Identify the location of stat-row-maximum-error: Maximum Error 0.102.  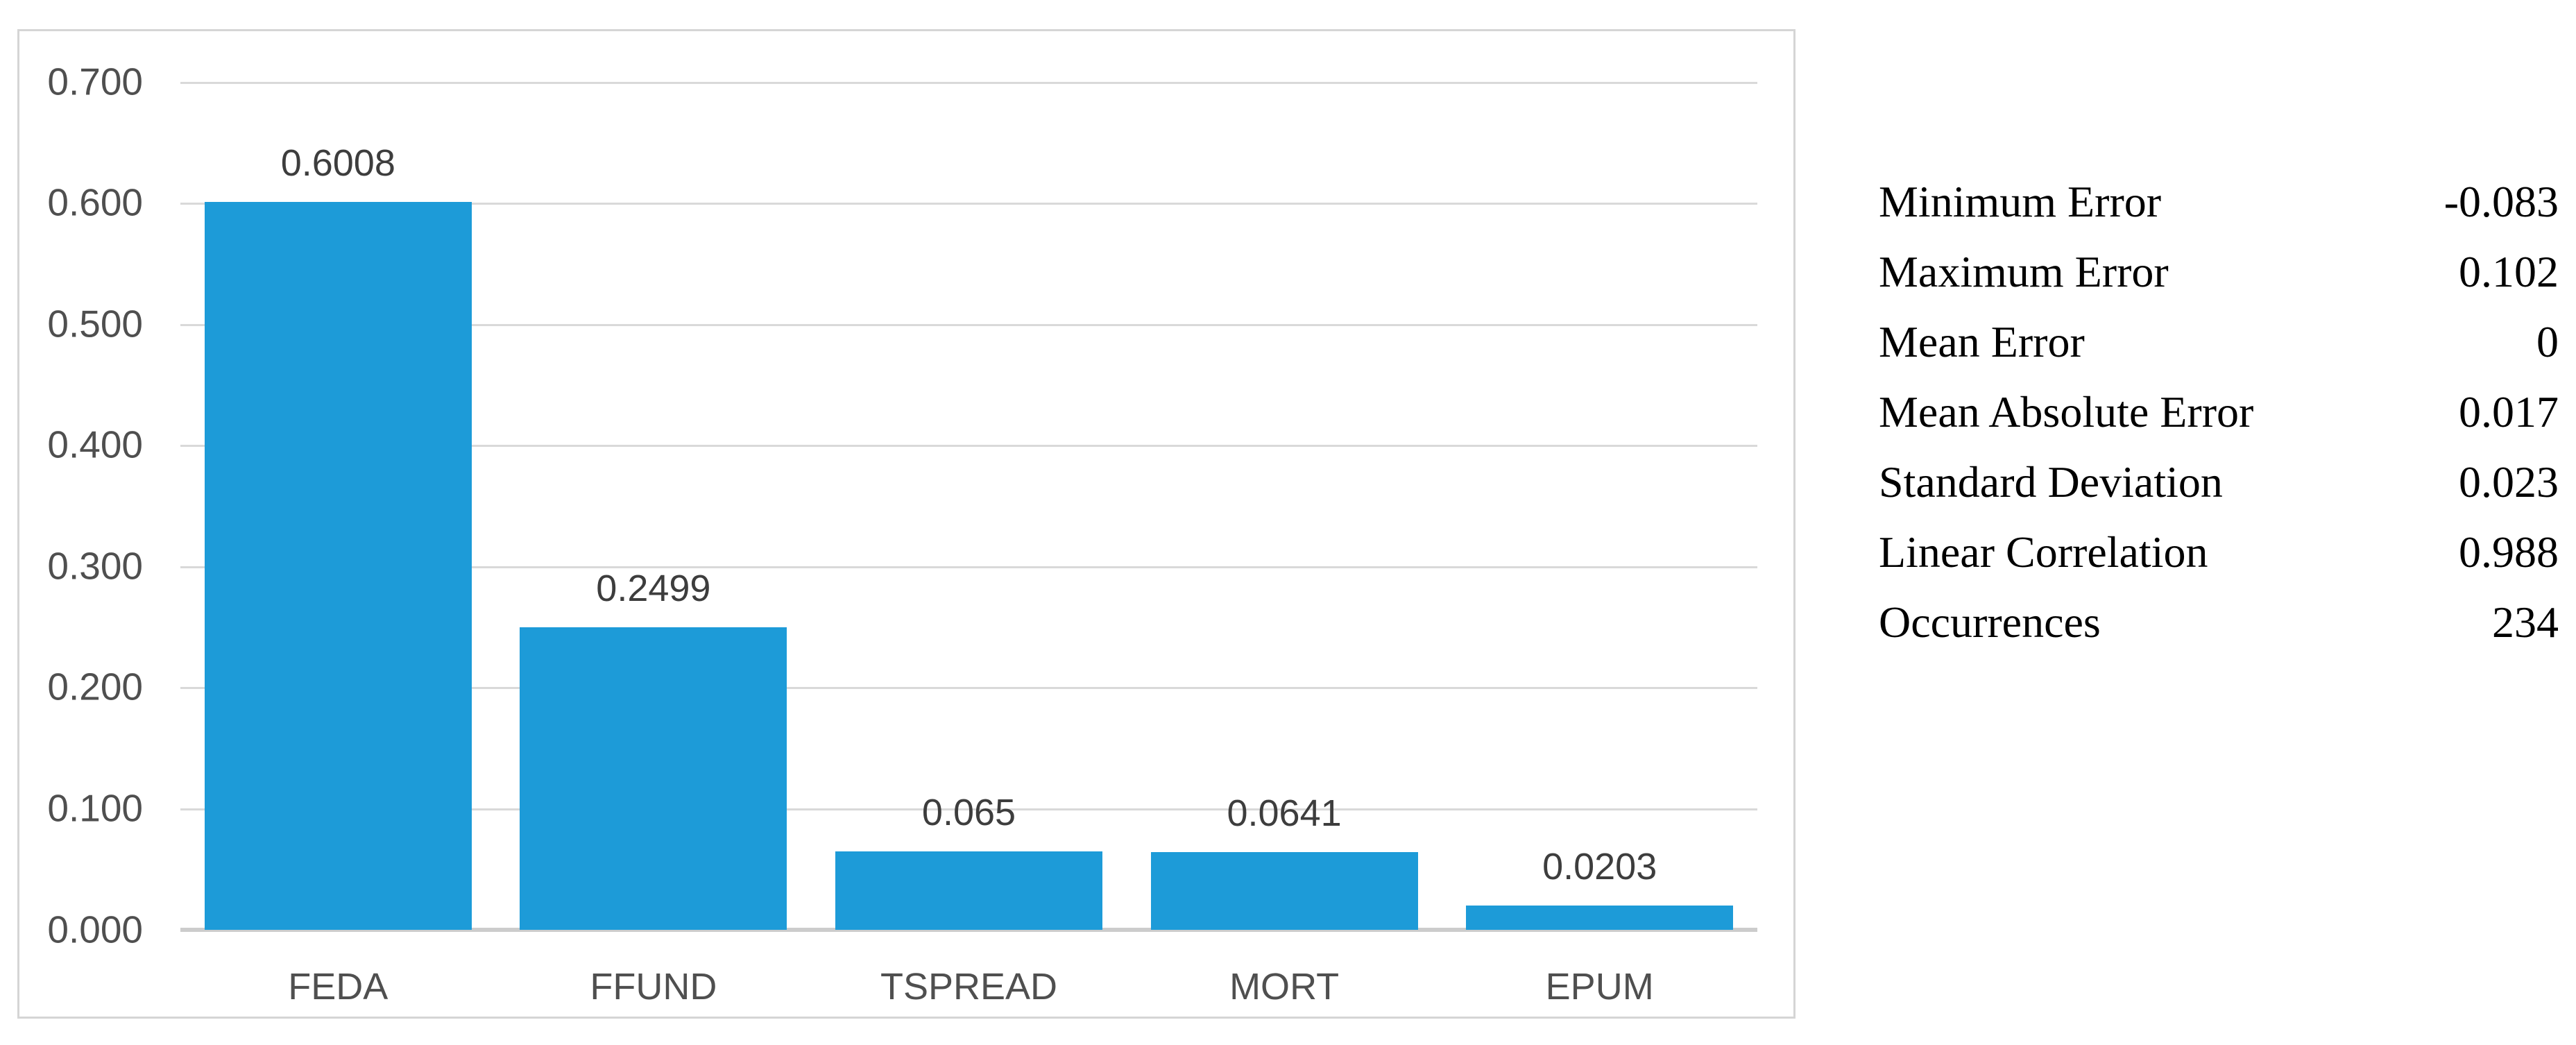
(2219, 272).